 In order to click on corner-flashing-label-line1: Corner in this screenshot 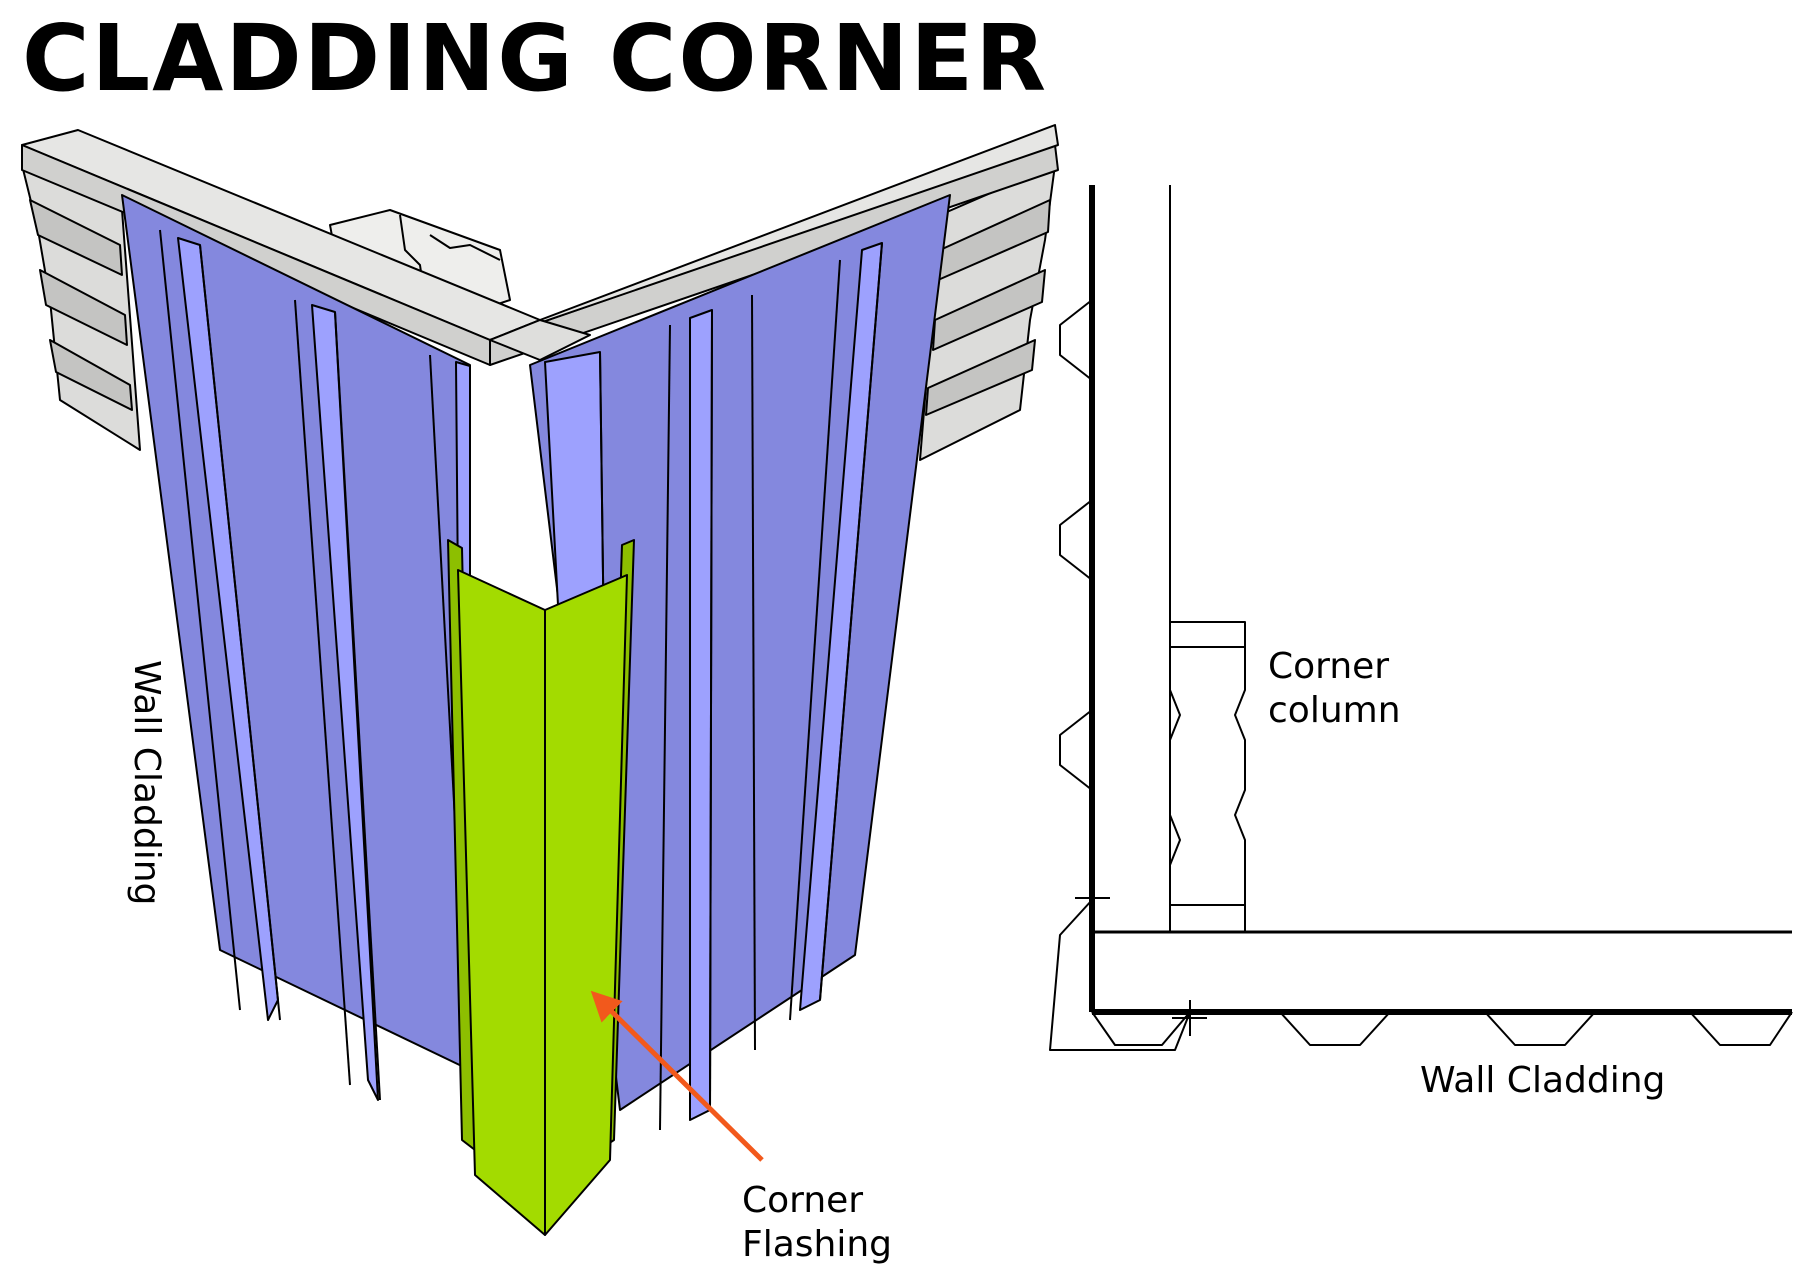, I will do `click(802, 1200)`.